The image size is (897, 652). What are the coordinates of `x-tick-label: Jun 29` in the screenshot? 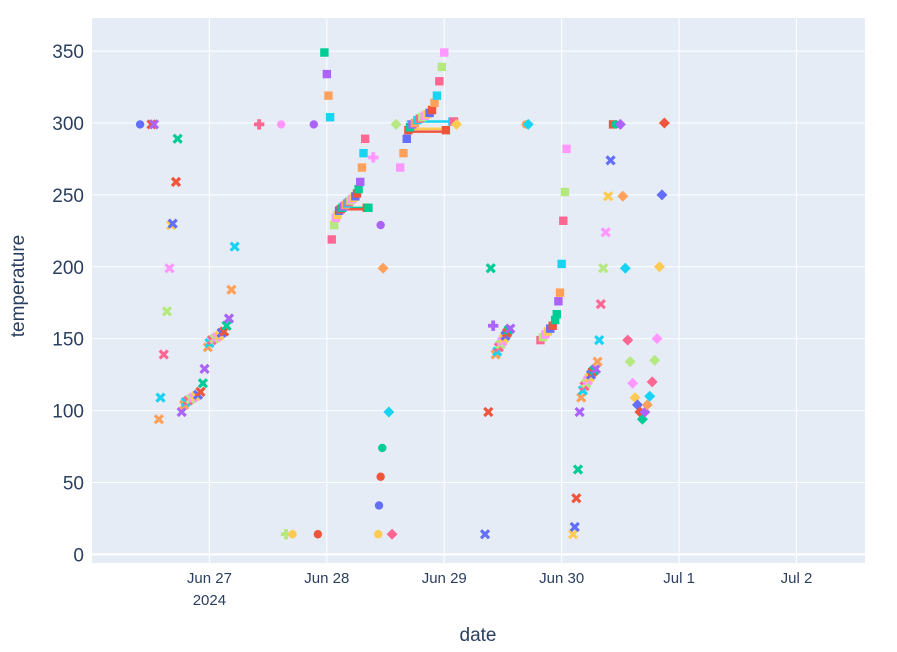 It's located at (444, 578).